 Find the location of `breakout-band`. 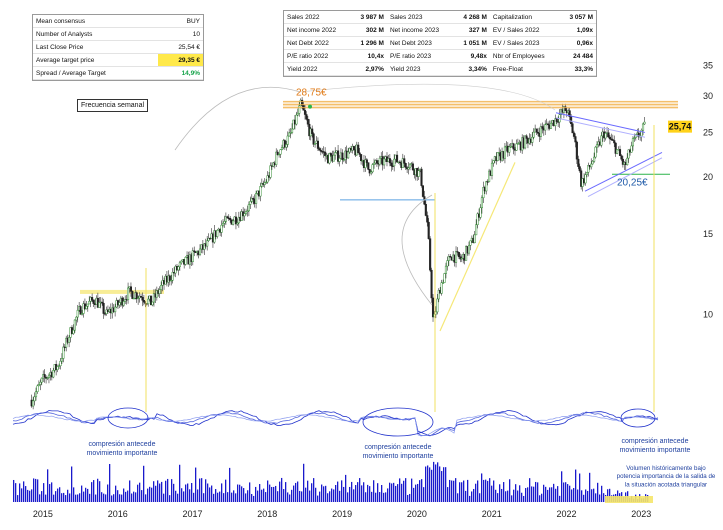

breakout-band is located at coordinates (122, 291).